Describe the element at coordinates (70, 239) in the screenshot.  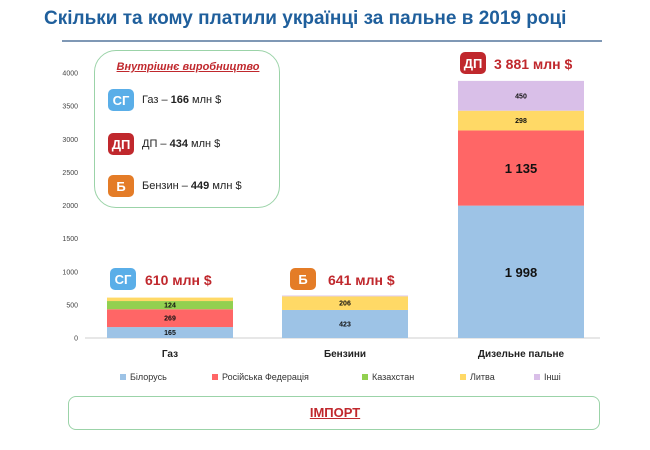
I see `y-tick-label: 1500` at that location.